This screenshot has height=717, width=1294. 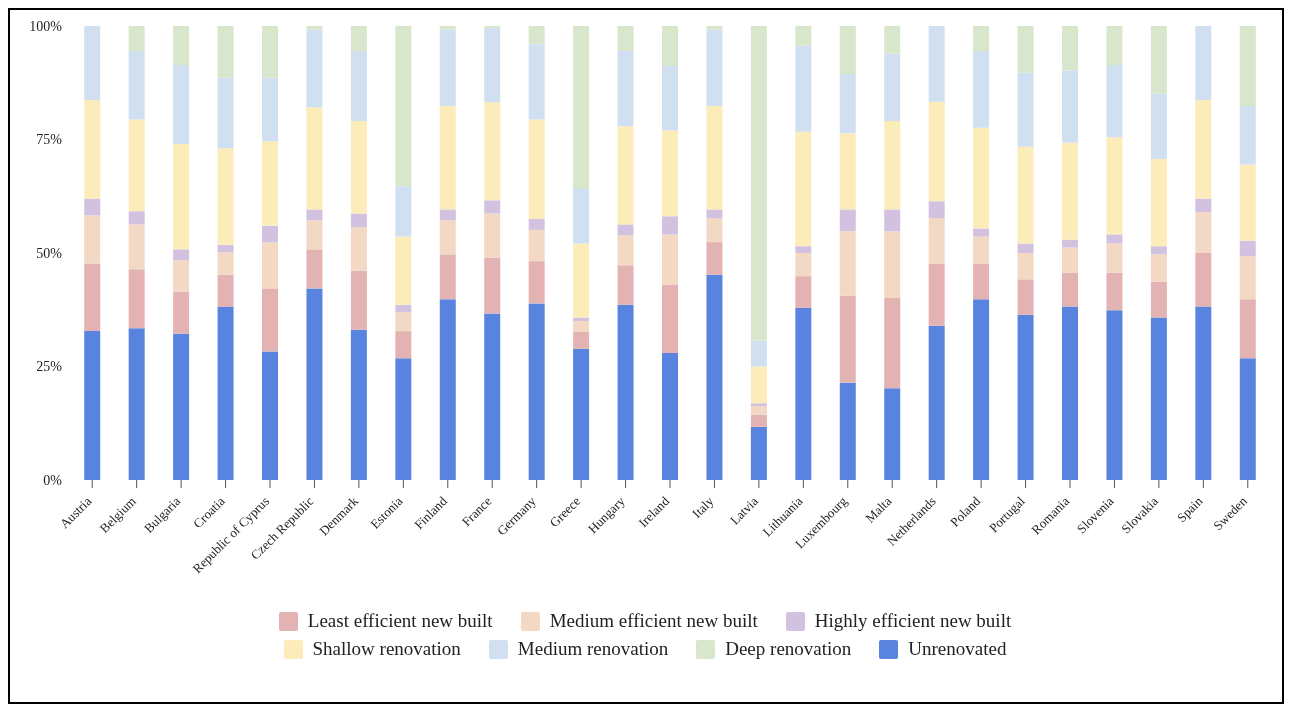 I want to click on y-tick-label: 0%, so click(x=53, y=480).